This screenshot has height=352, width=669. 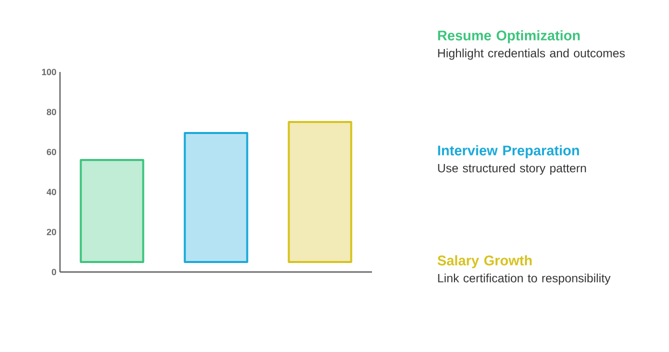 What do you see at coordinates (509, 37) in the screenshot?
I see `text: Resume Optimization` at bounding box center [509, 37].